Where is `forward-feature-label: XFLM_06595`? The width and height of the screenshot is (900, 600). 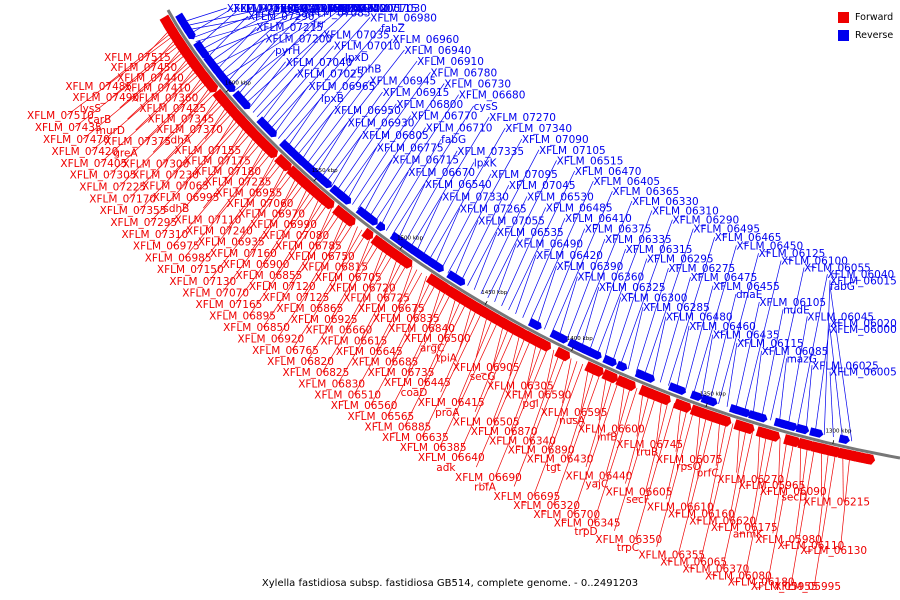 forward-feature-label: XFLM_06595 is located at coordinates (574, 413).